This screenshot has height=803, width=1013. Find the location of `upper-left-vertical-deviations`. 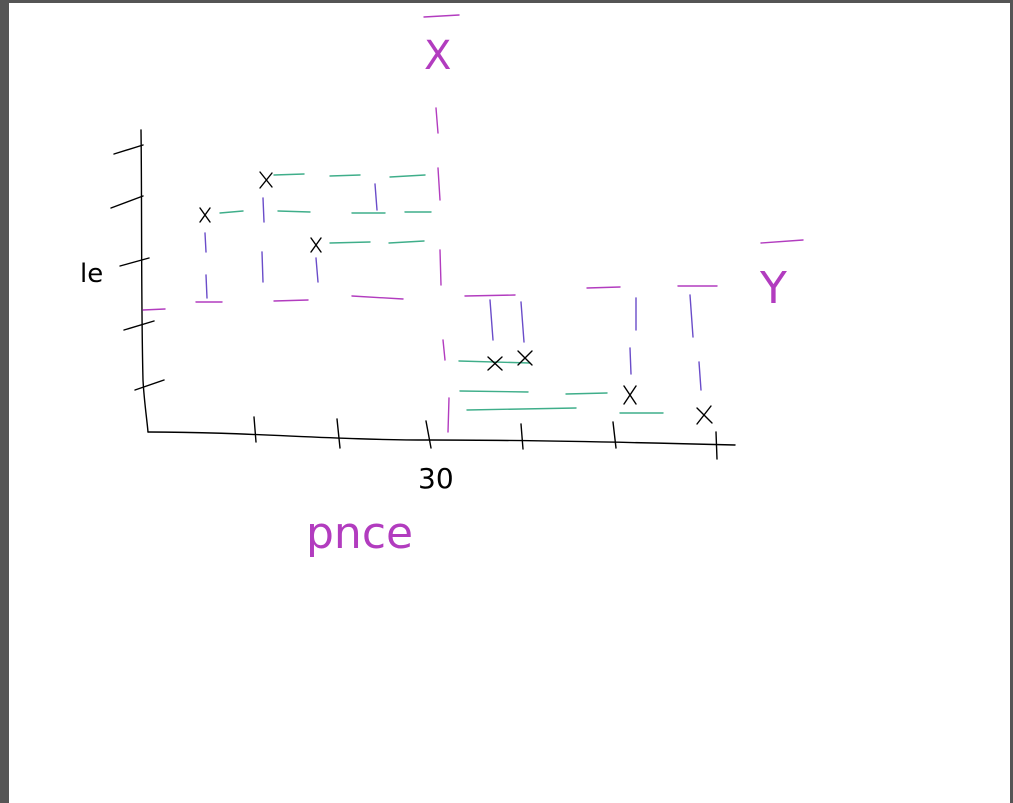

upper-left-vertical-deviations is located at coordinates (291, 241).